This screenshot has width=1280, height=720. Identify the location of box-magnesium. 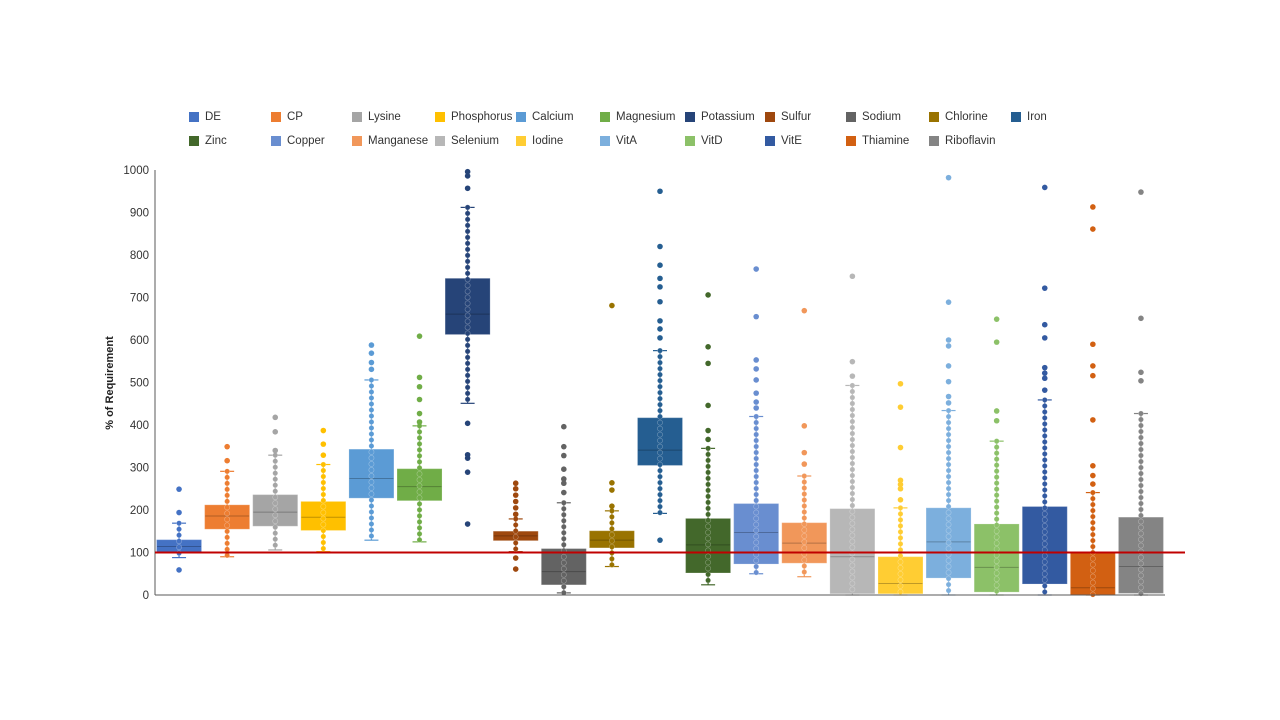
(420, 438).